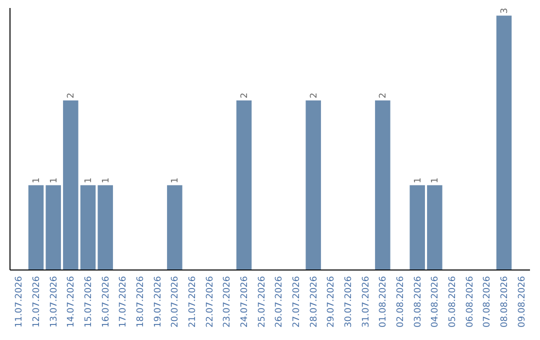 The width and height of the screenshot is (540, 340). What do you see at coordinates (487, 302) in the screenshot?
I see `x-tick-label: 07.08.2026` at bounding box center [487, 302].